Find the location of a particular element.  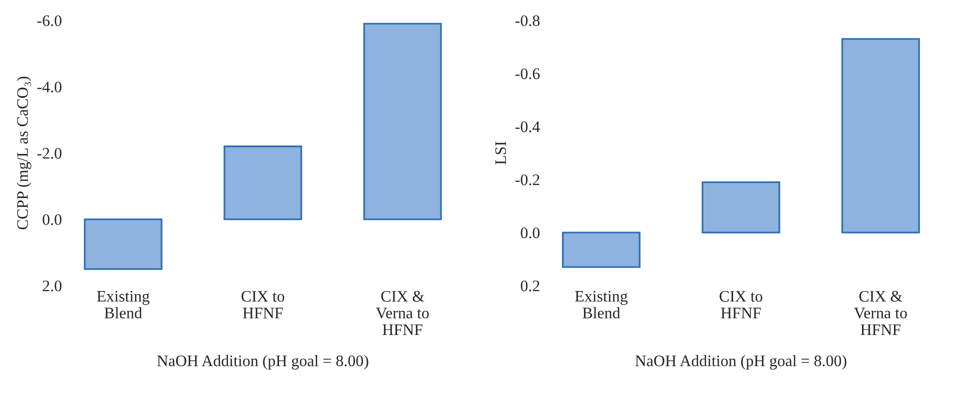

y-tick-label: -4.0 is located at coordinates (49, 87).